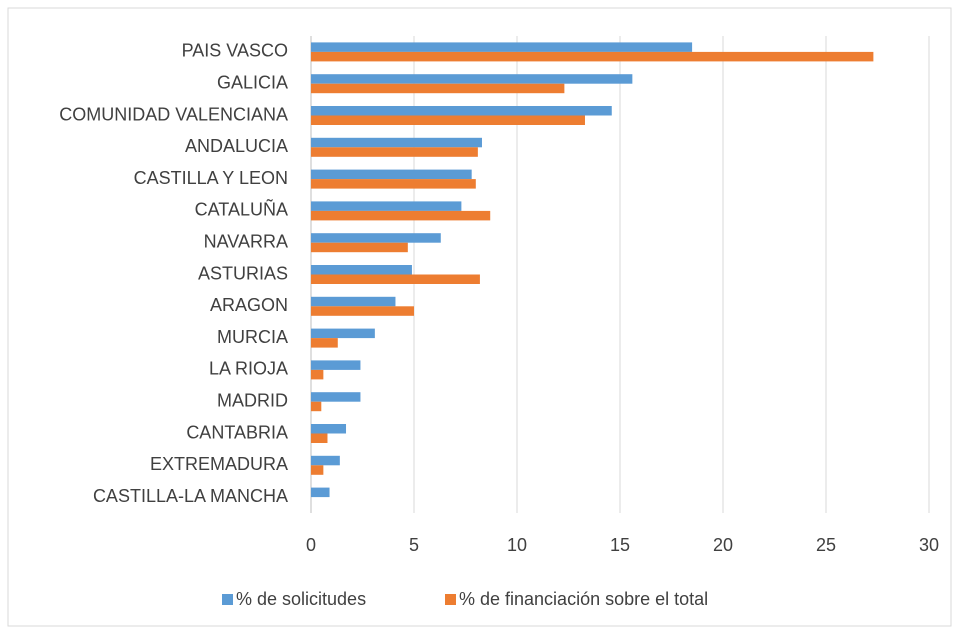  I want to click on x-tick-label: 25, so click(826, 545).